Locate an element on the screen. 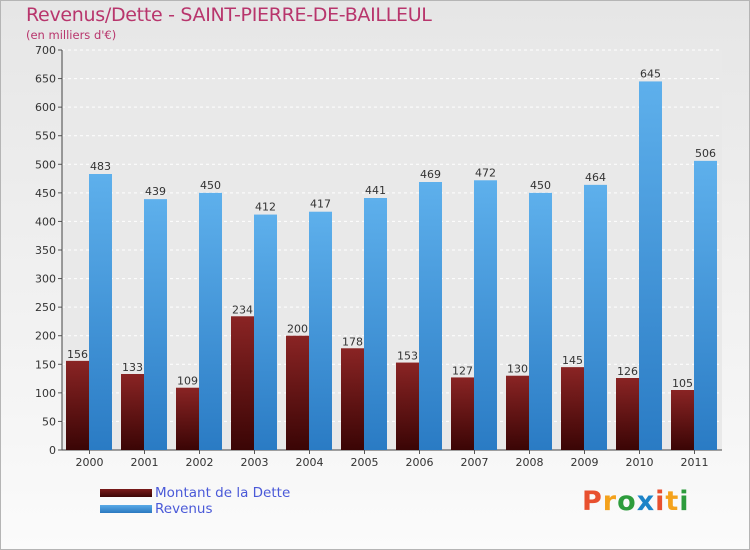  bar-revenus-2003 is located at coordinates (265, 332).